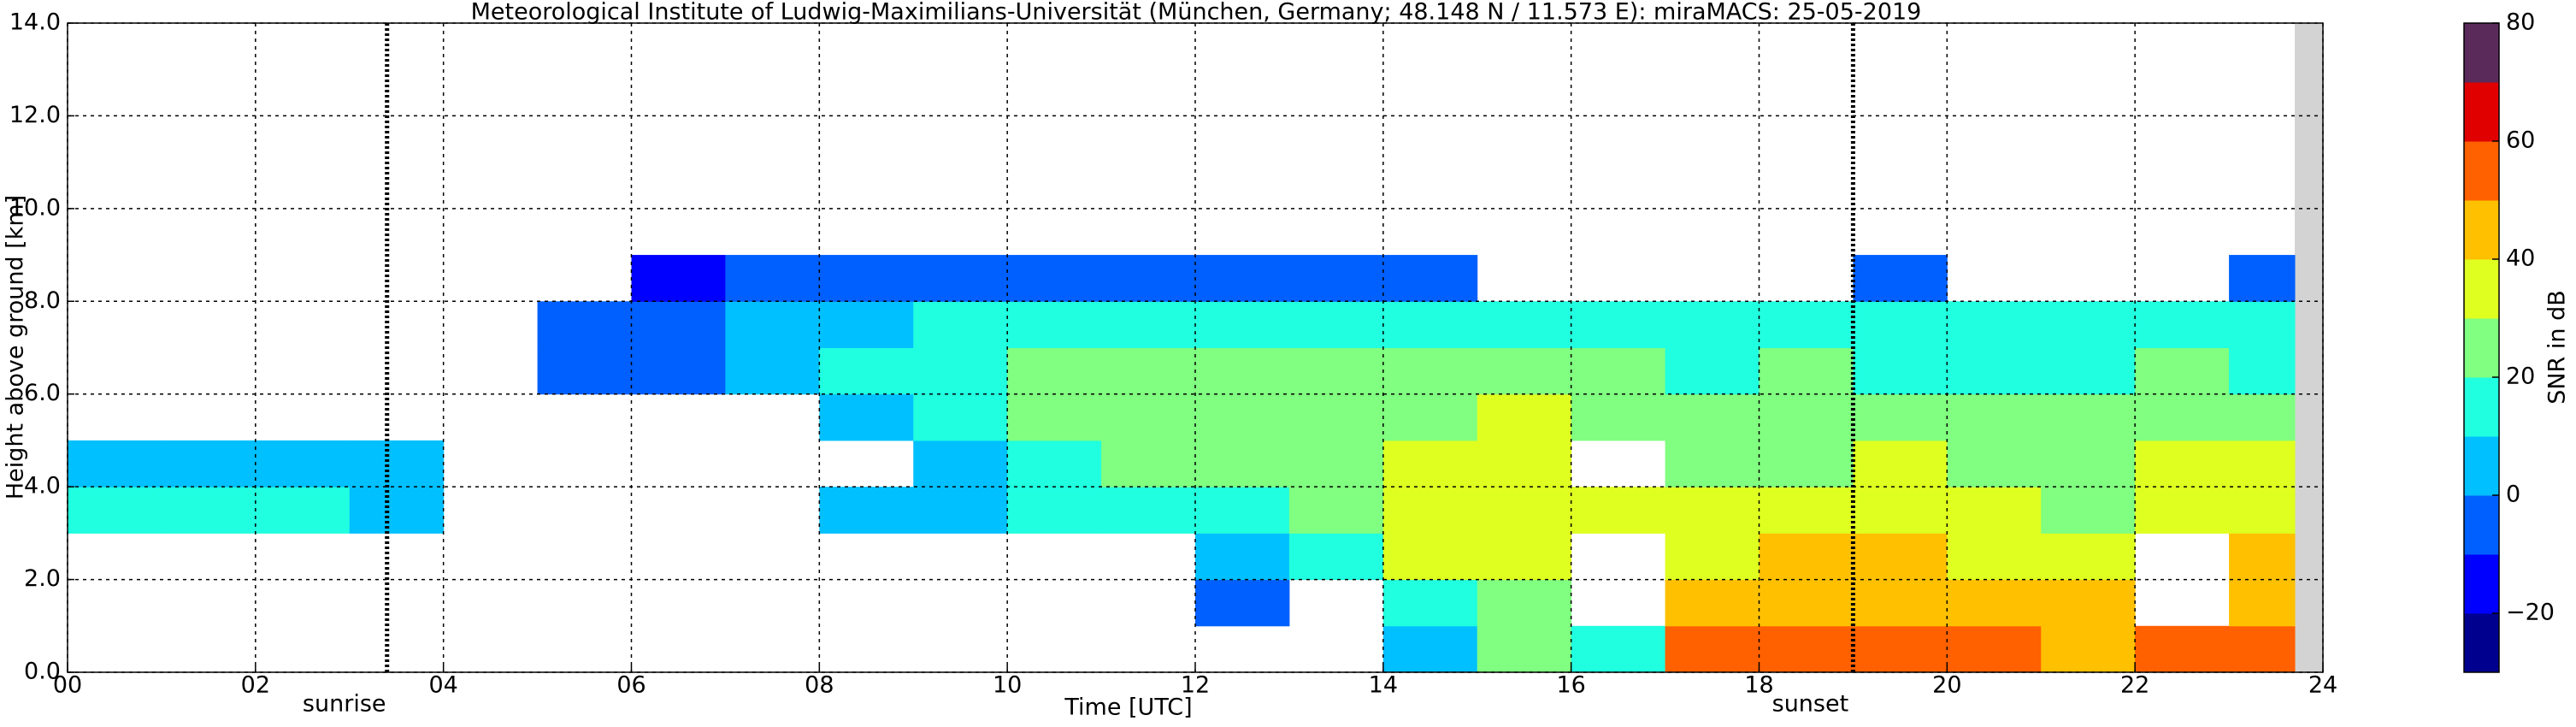 This screenshot has width=2576, height=727. Describe the element at coordinates (443, 685) in the screenshot. I see `x-tick-label: 04` at that location.